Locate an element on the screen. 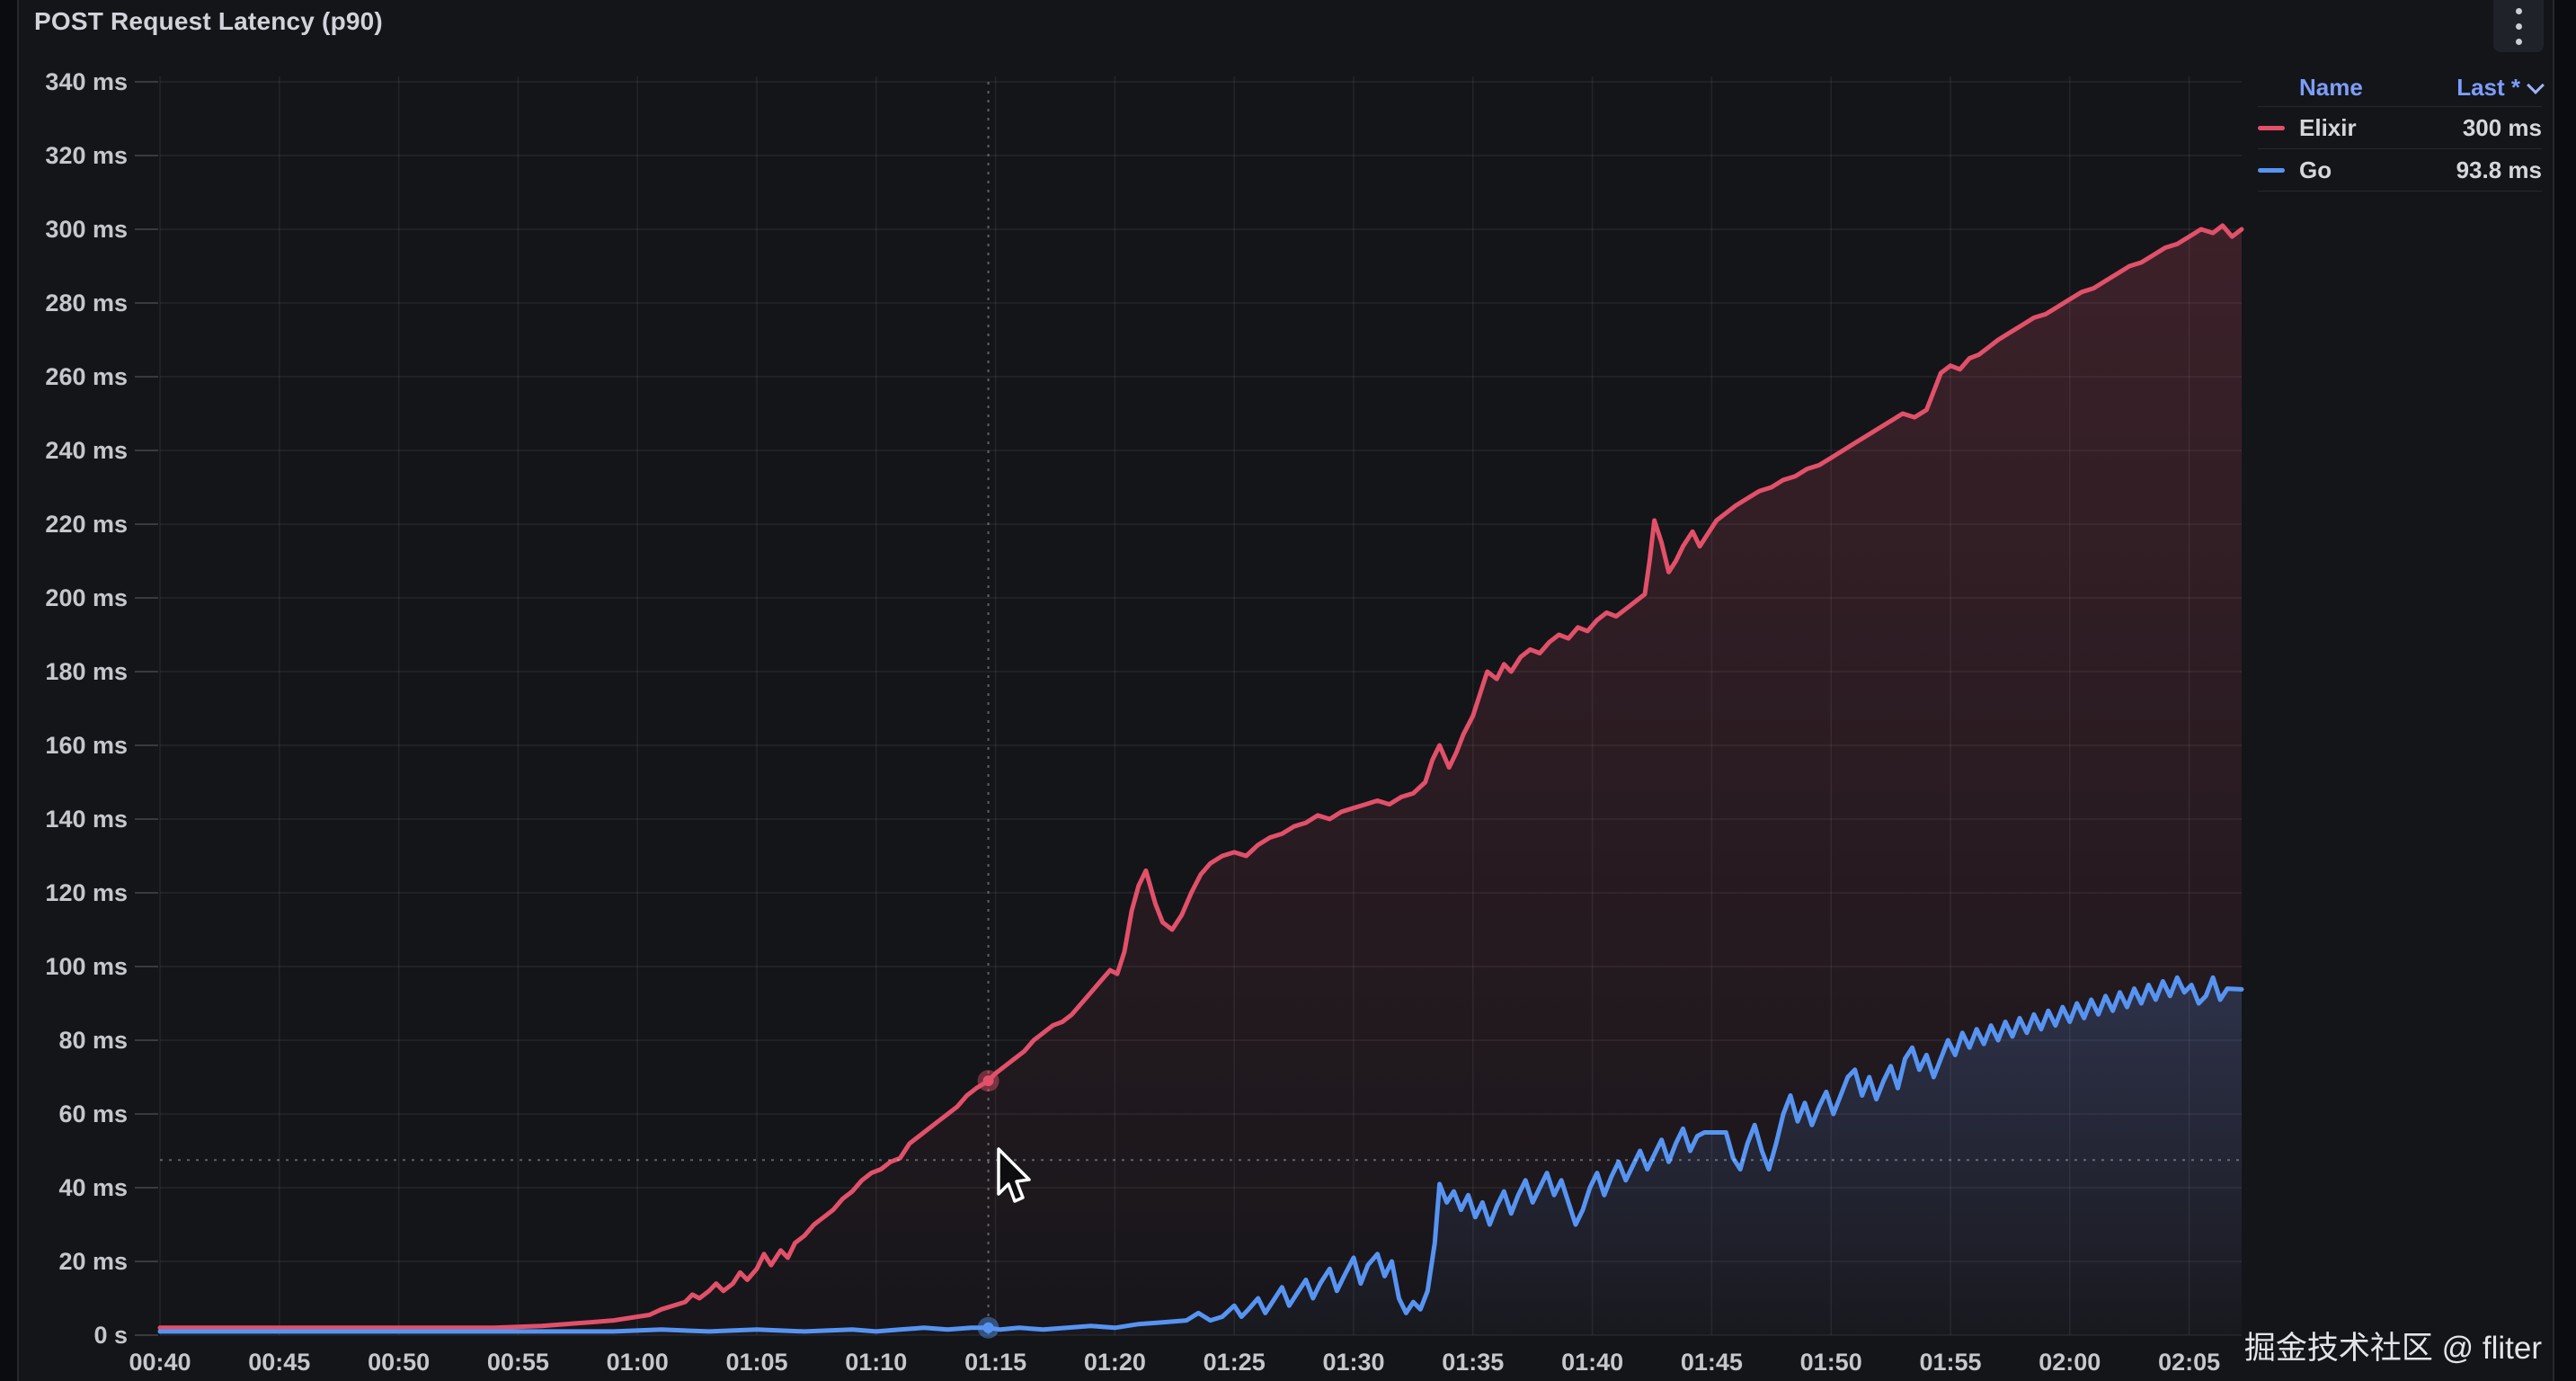  svg-text: 20 ms is located at coordinates (93, 1261).